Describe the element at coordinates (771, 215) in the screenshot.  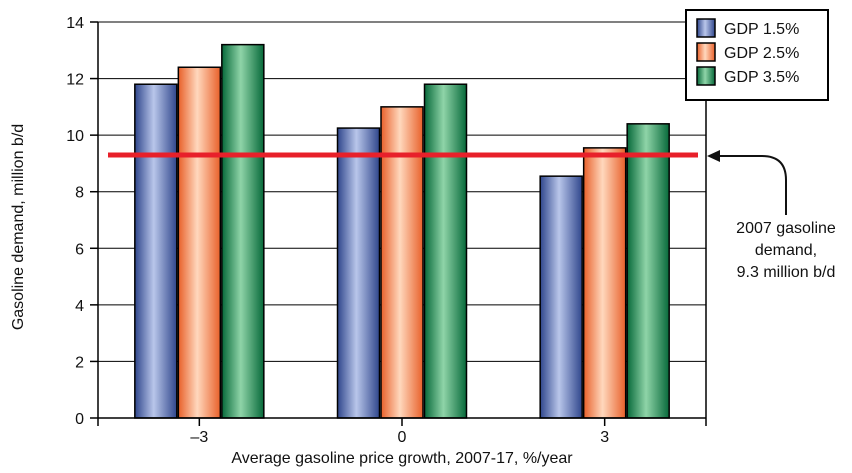
I see `reference-annotation: 2007 gasoline demand, 9.3 million b/d` at that location.